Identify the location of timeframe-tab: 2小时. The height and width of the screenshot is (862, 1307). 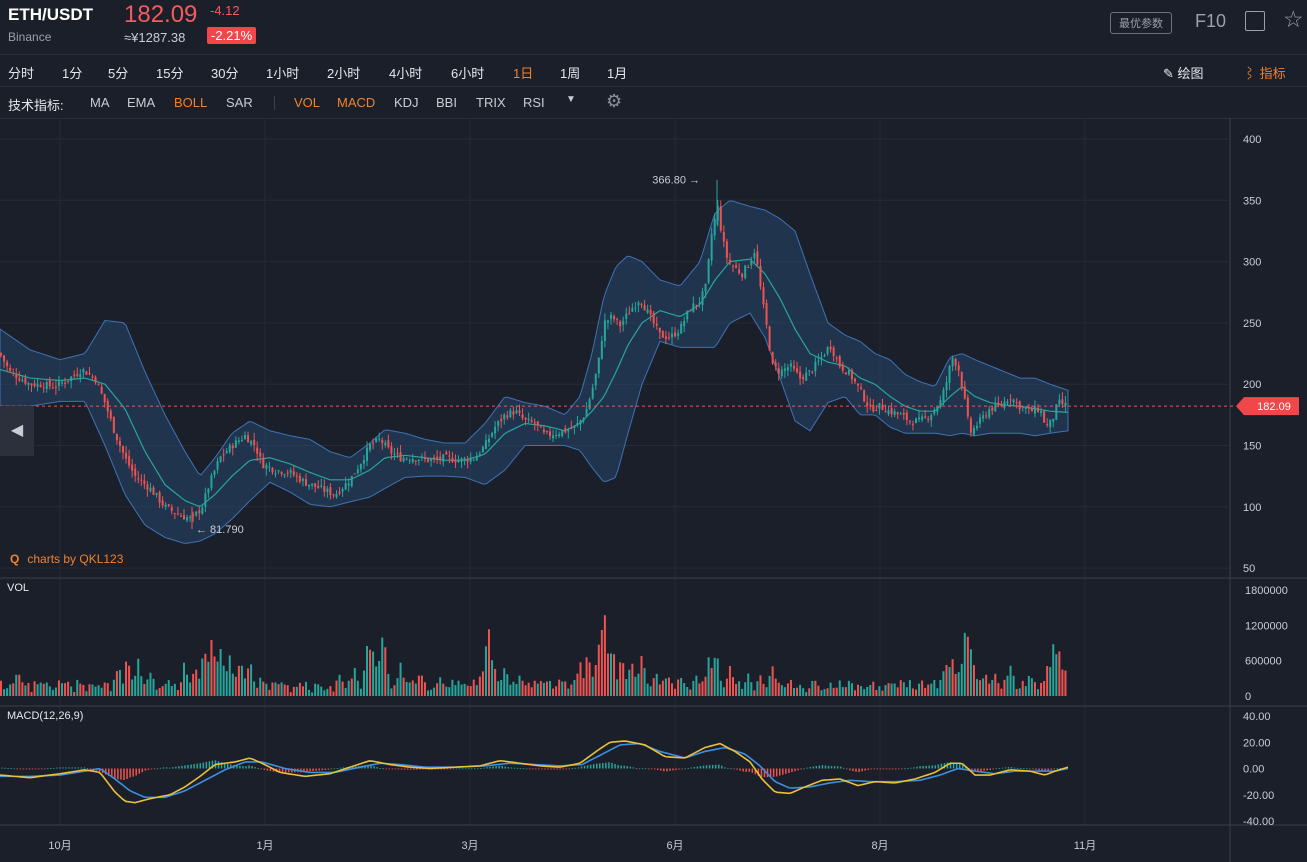
(344, 73).